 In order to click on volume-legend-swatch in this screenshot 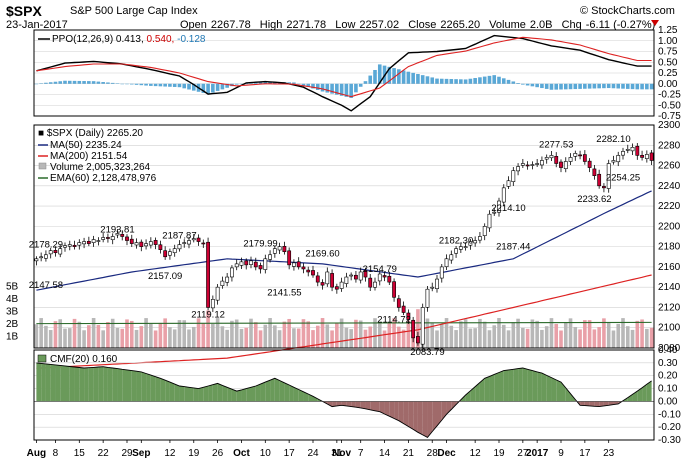, I will do `click(42, 166)`.